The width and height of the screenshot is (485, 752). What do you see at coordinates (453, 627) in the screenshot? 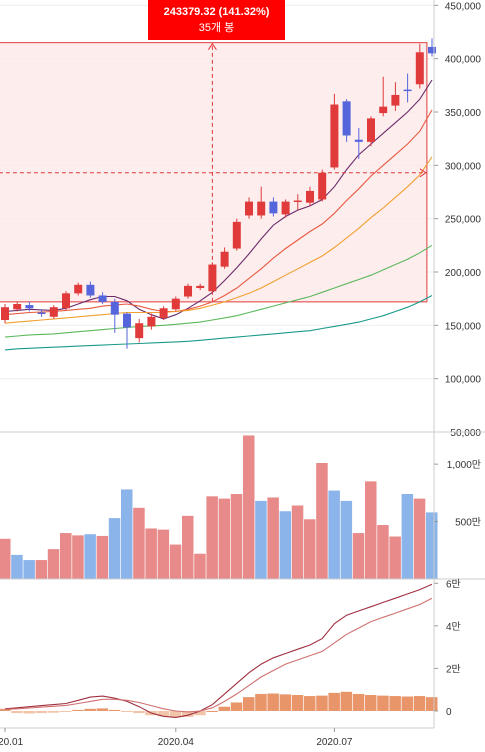
I see `indicator-tick-label: 4만` at bounding box center [453, 627].